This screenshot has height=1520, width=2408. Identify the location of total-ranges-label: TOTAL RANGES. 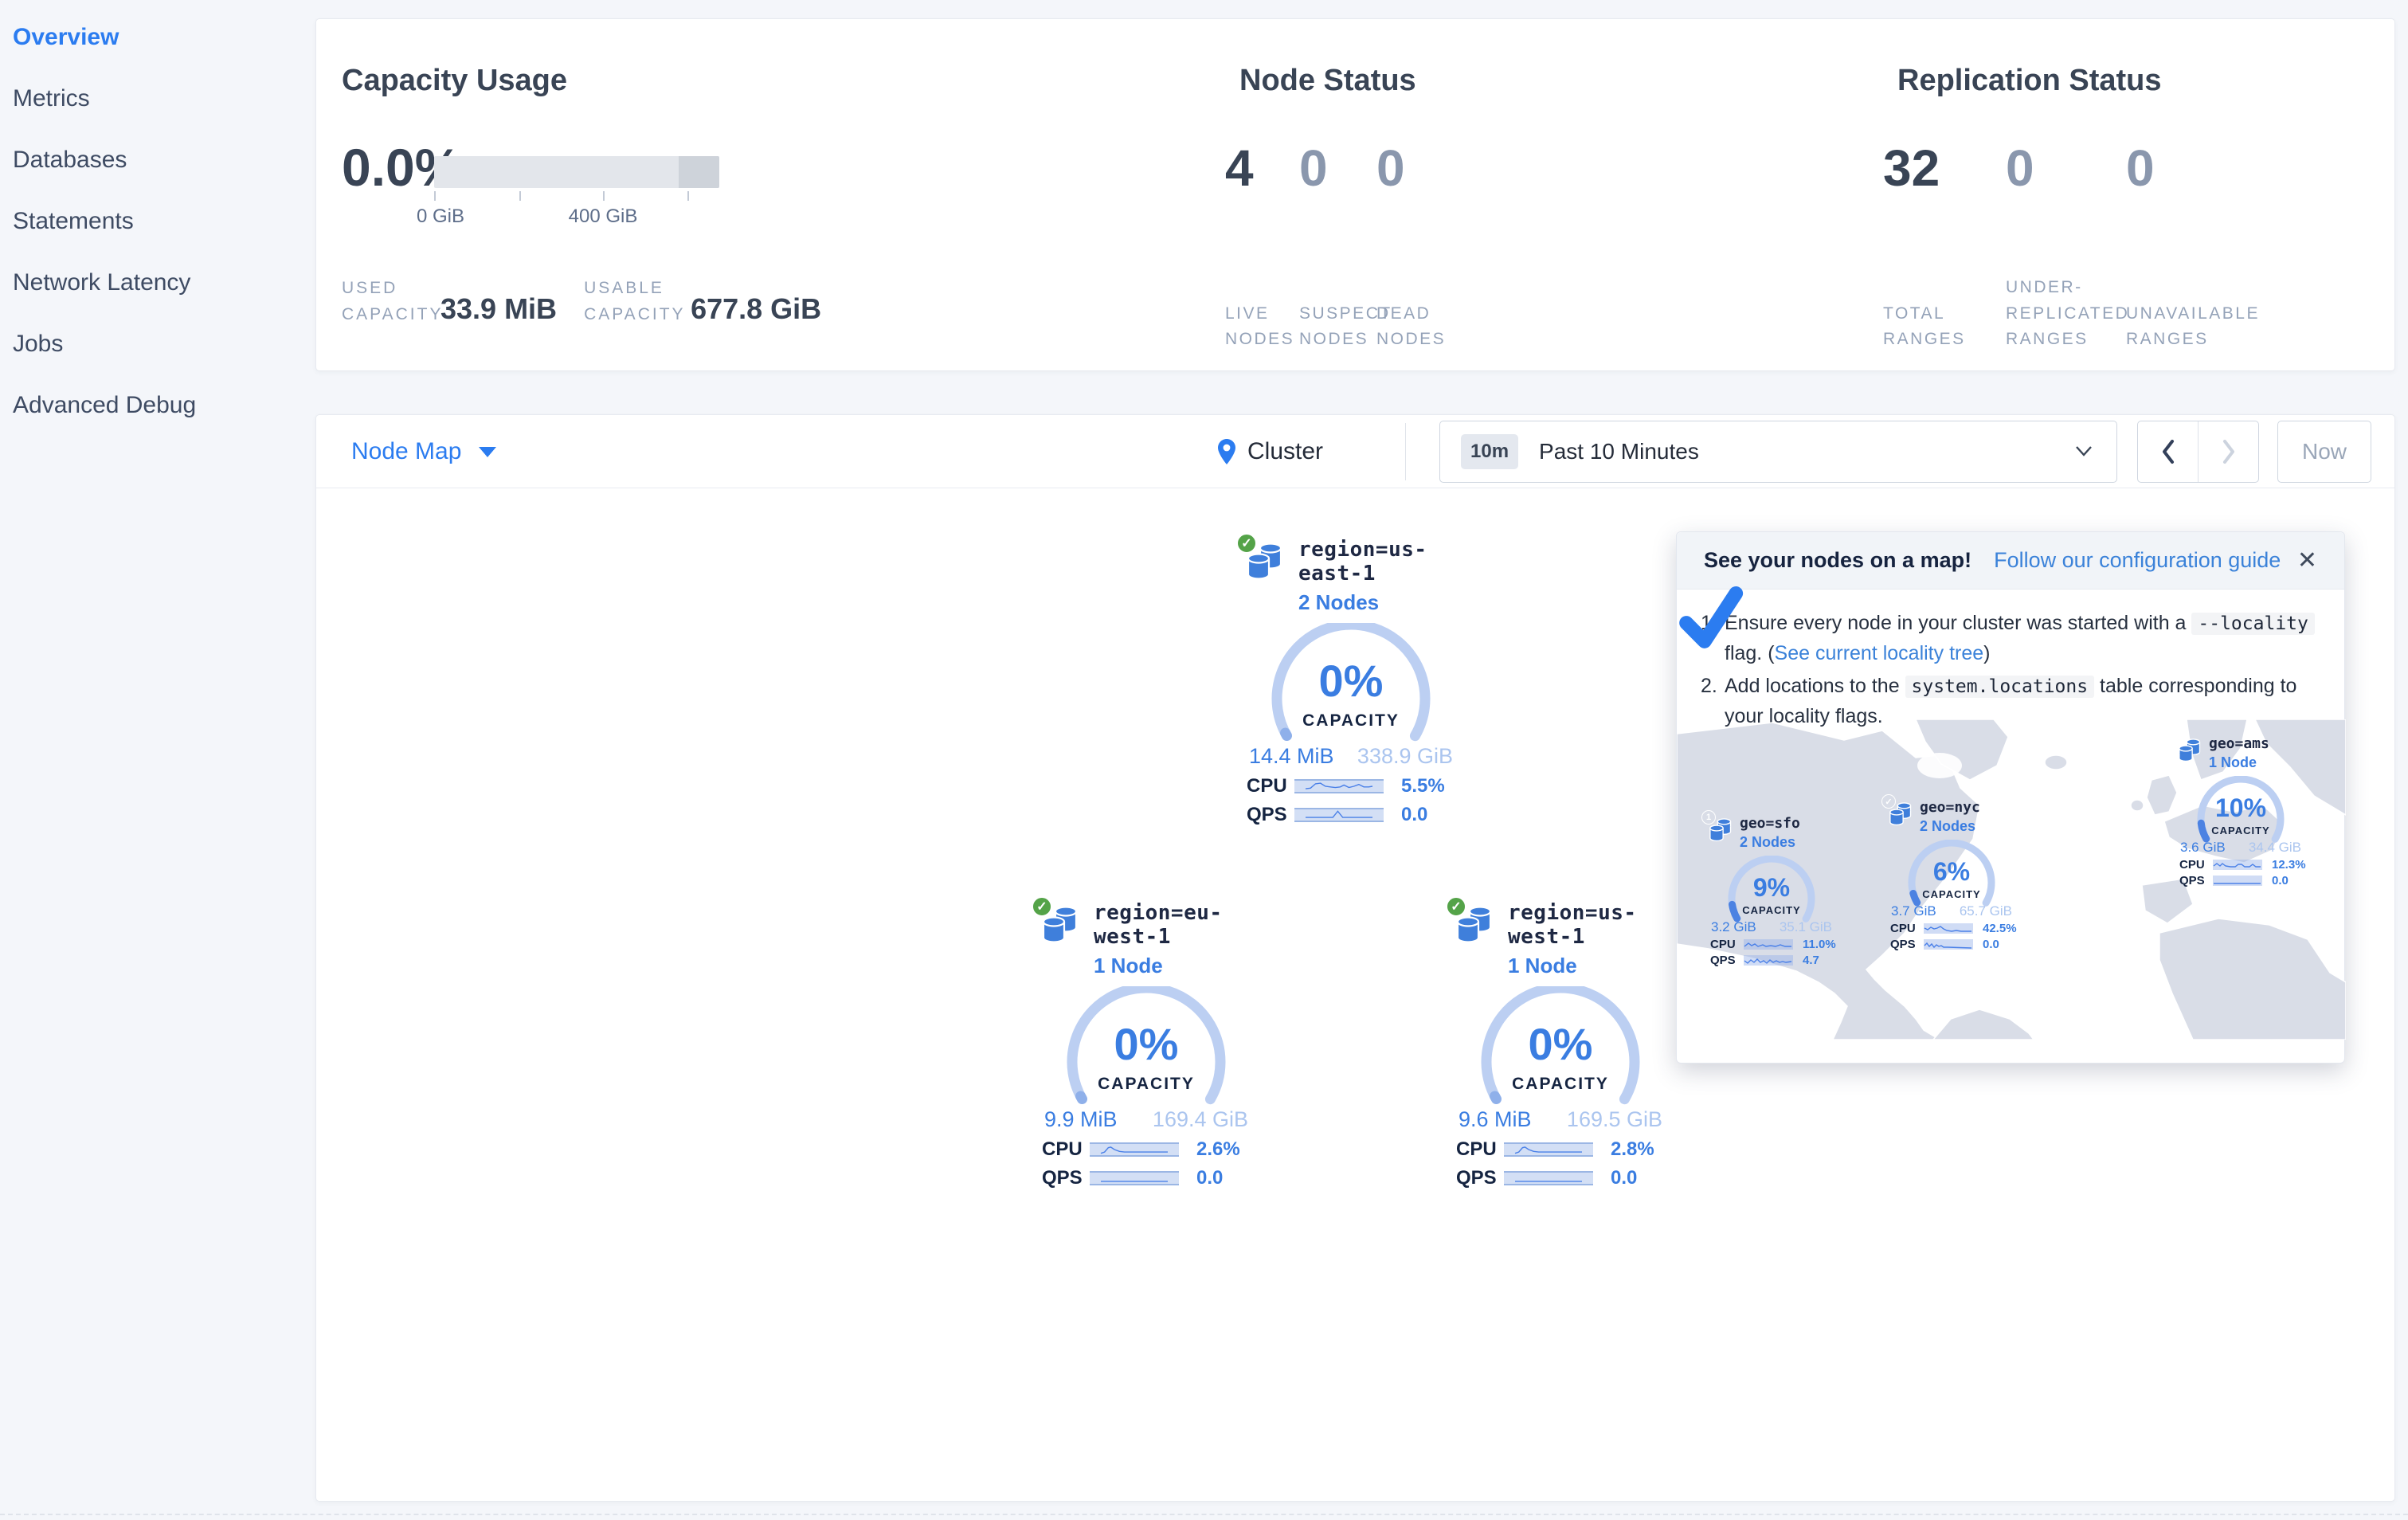
(1925, 326).